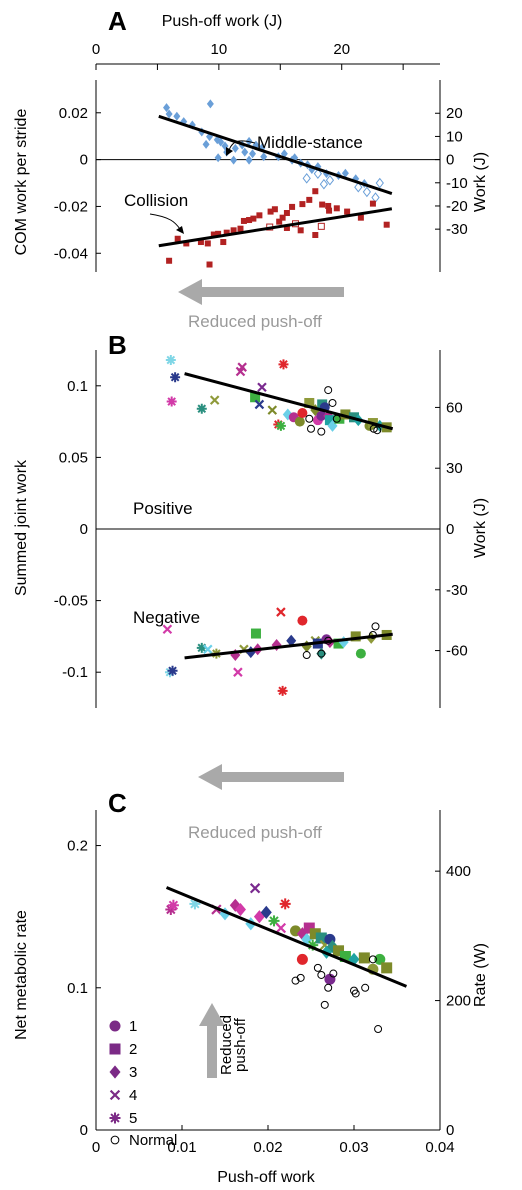 The image size is (522, 1190). Describe the element at coordinates (84, 529) in the screenshot. I see `panel-b-ytick-label: 0` at that location.